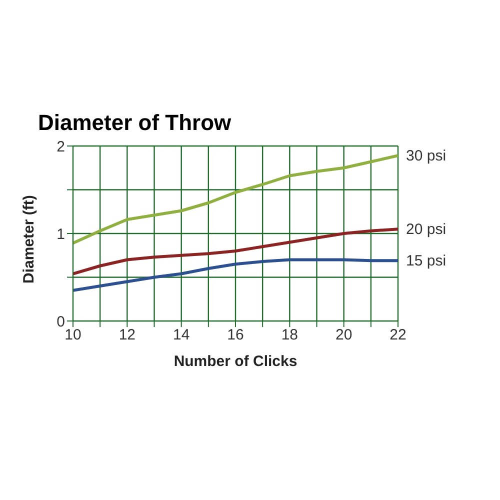 The image size is (500, 500). Describe the element at coordinates (398, 335) in the screenshot. I see `x-tick-label: 22` at that location.